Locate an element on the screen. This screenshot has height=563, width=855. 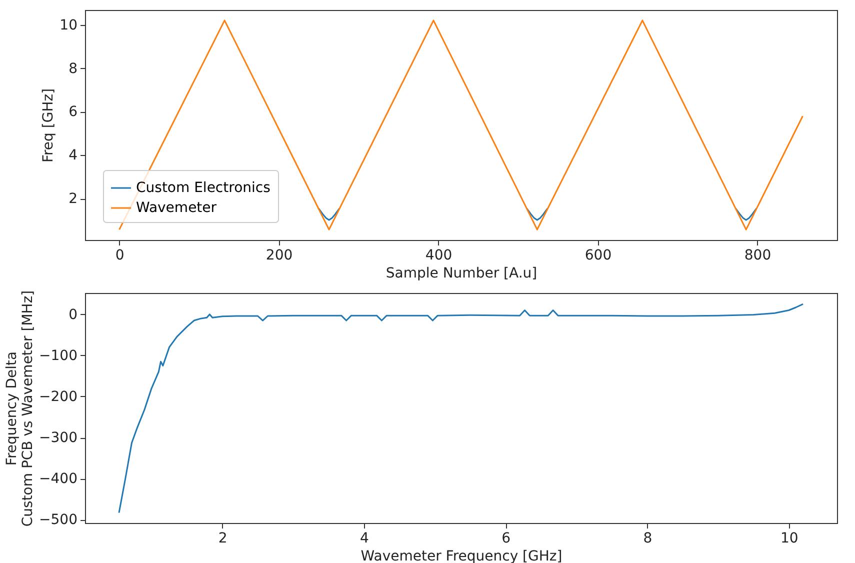
x-tick-label: 10 is located at coordinates (789, 538).